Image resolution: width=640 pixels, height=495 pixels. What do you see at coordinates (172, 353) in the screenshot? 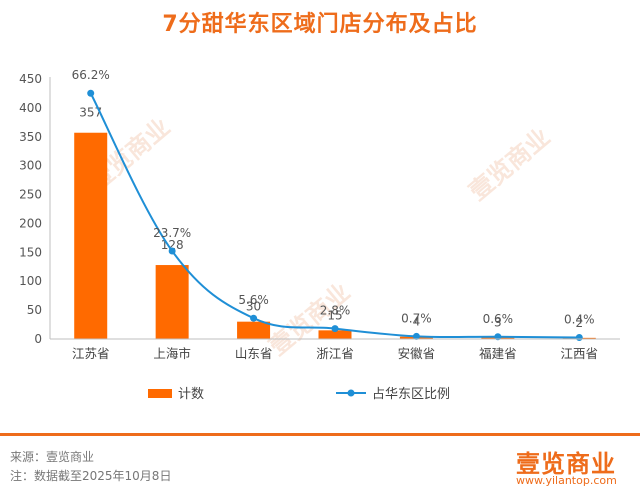
I see `x-tick-label: 上海市` at bounding box center [172, 353].